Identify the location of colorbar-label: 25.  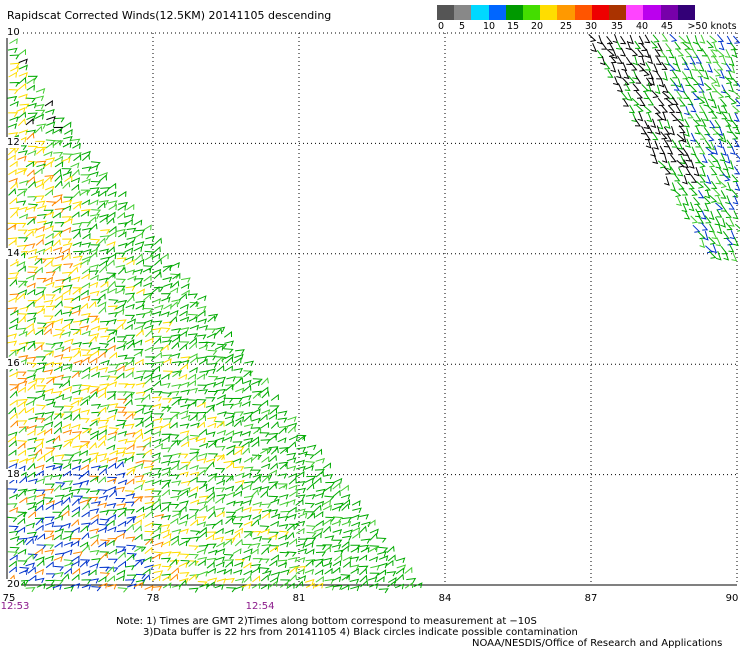
(566, 26).